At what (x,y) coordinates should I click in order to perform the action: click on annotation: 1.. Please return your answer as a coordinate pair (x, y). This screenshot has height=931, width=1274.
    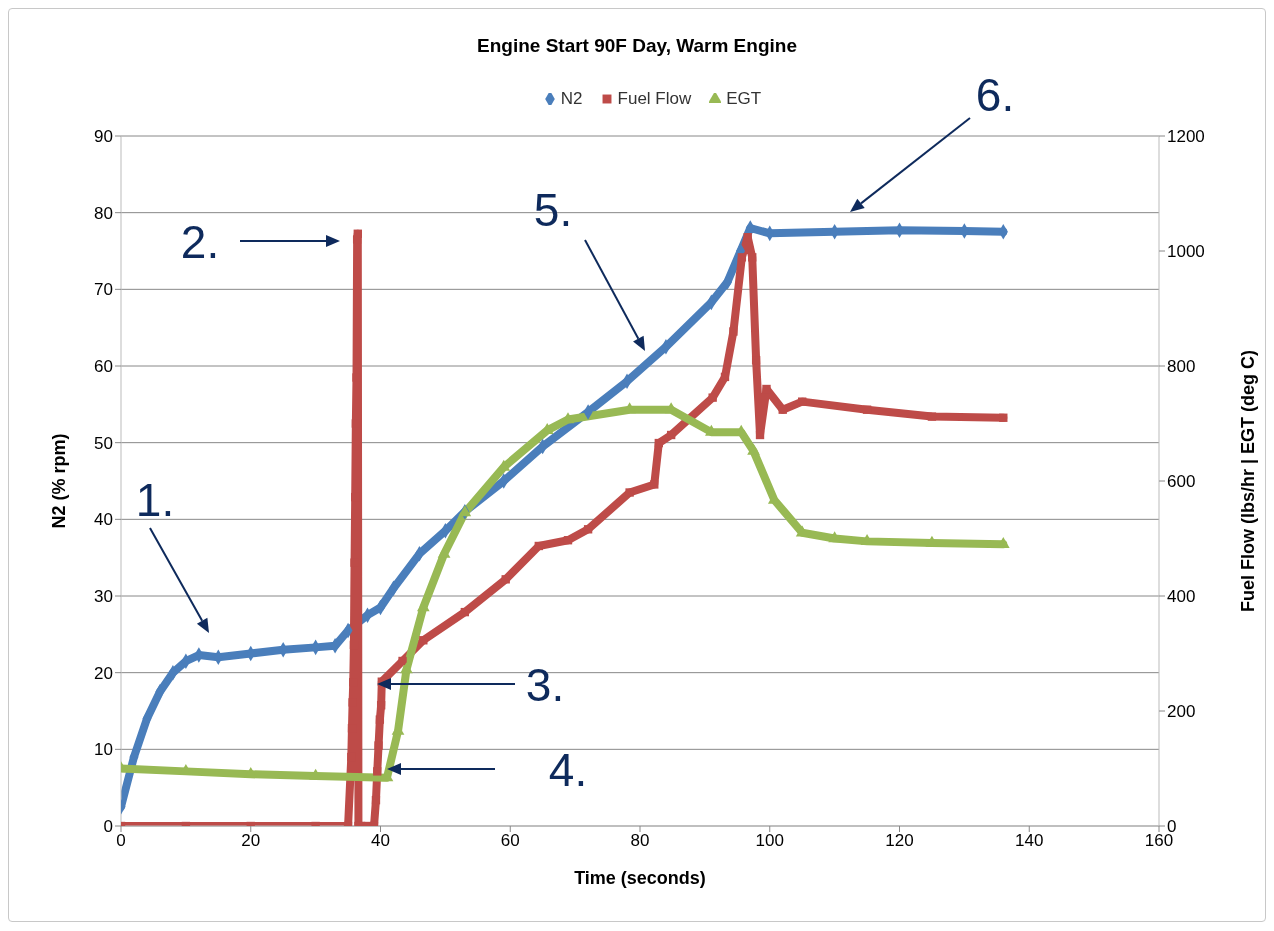
    Looking at the image, I should click on (155, 500).